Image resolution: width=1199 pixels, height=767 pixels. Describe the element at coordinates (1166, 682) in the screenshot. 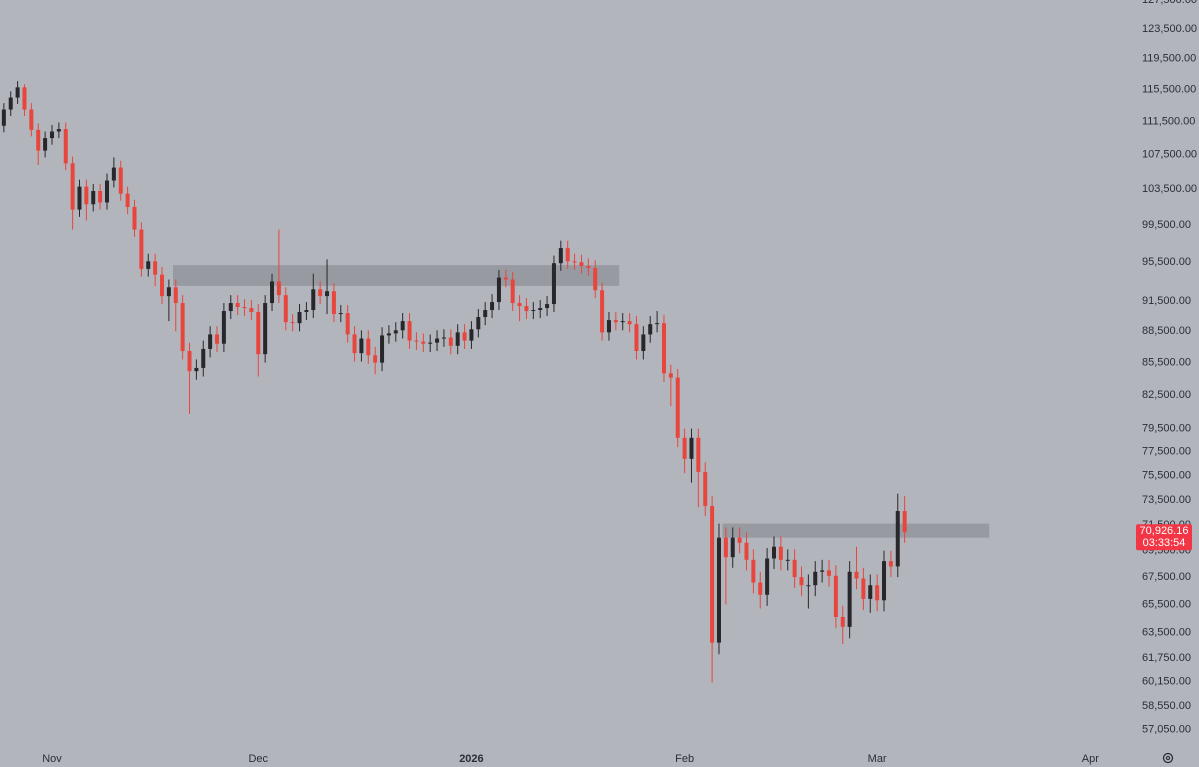

I see `y-tick-label: 60,150.00` at that location.